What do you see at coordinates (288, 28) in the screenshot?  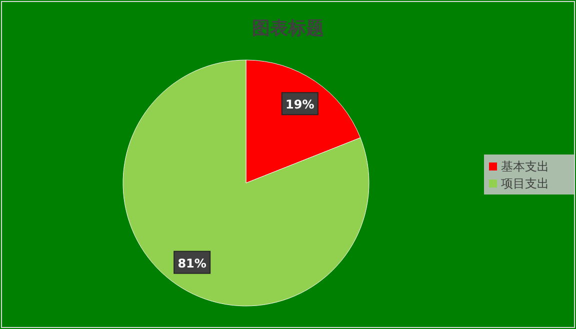 I see `chart-title: 图表标题` at bounding box center [288, 28].